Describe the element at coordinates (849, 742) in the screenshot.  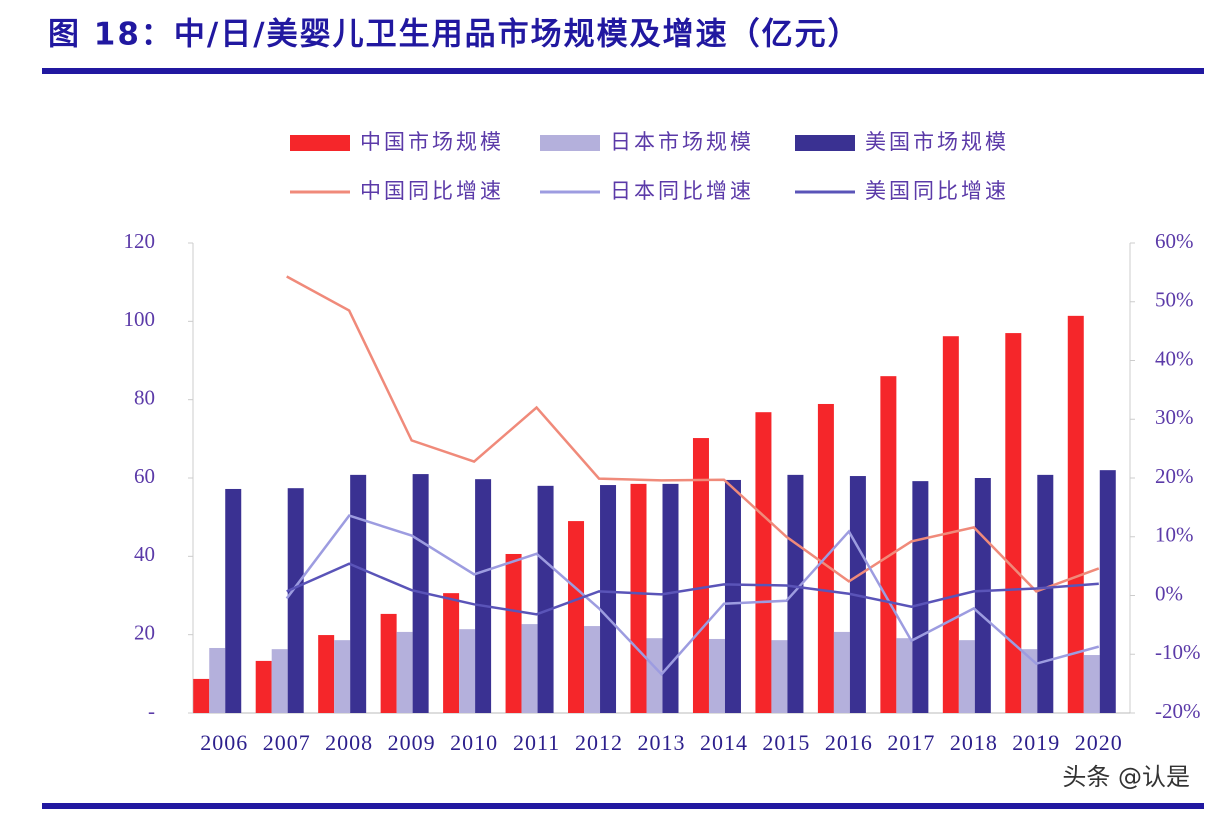
I see `x-tick-label: 2016` at that location.